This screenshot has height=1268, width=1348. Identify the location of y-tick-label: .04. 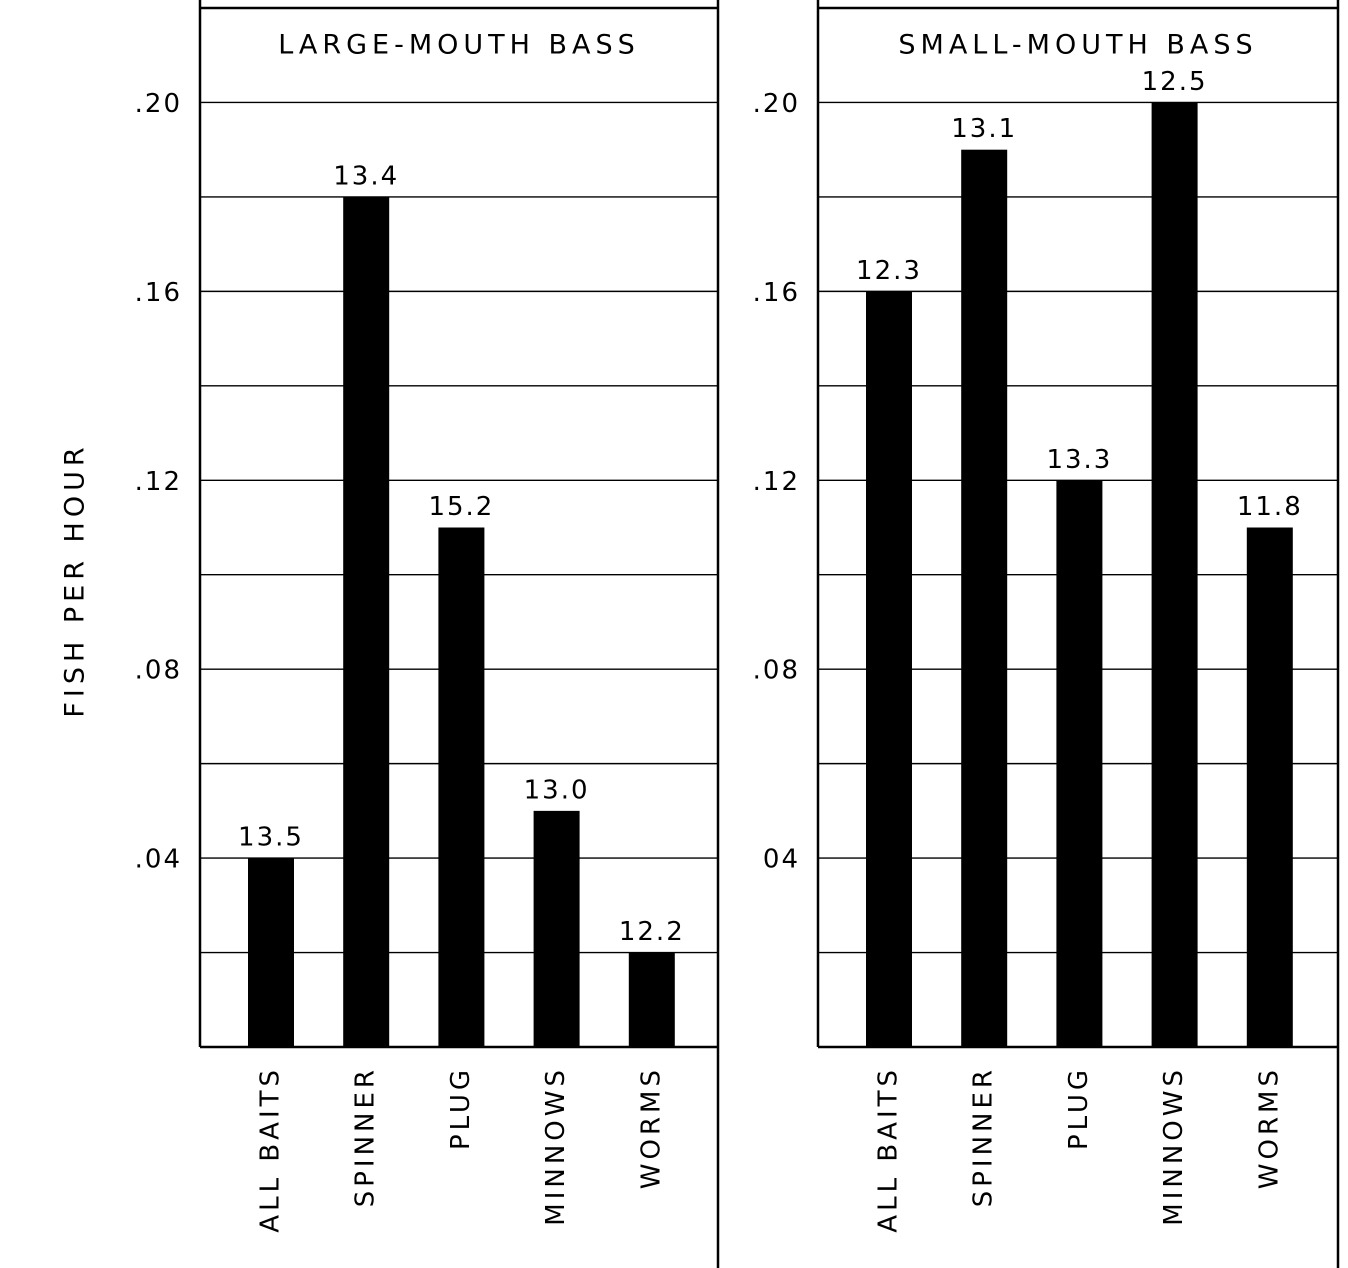
(158, 860).